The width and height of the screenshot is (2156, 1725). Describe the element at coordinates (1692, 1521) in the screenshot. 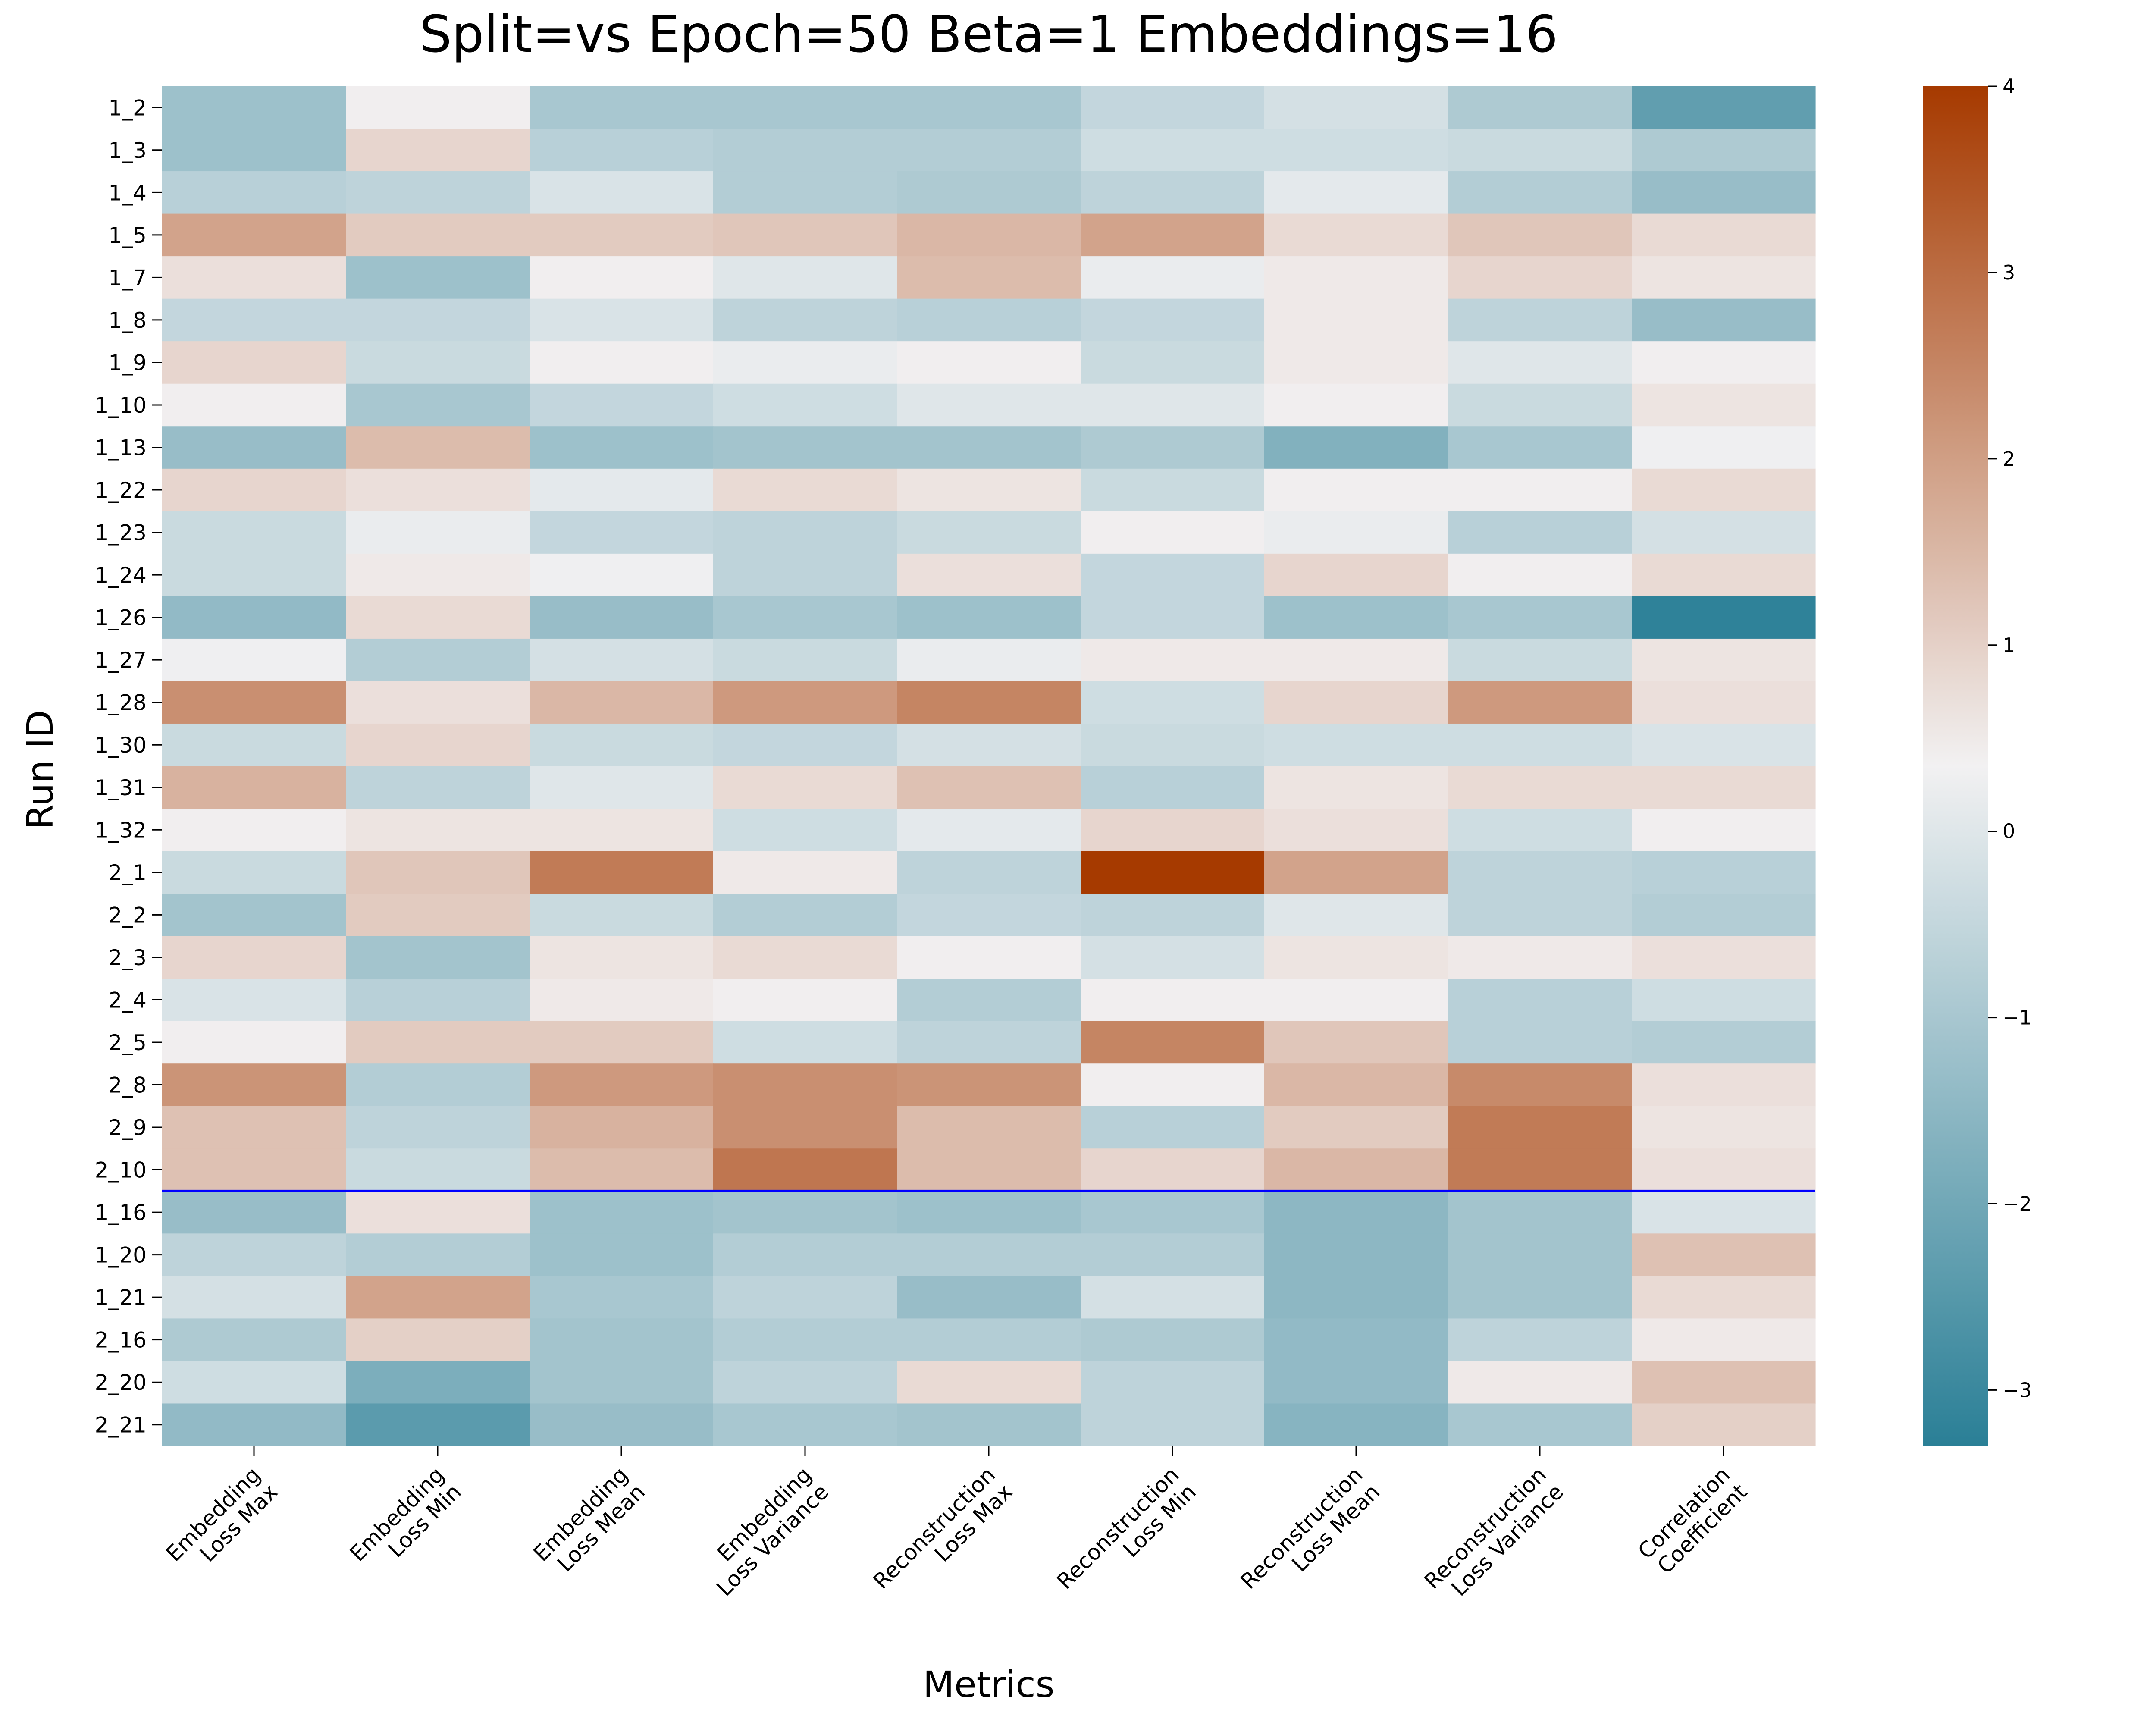

I see `column-label: CorrelationCoefficient` at that location.